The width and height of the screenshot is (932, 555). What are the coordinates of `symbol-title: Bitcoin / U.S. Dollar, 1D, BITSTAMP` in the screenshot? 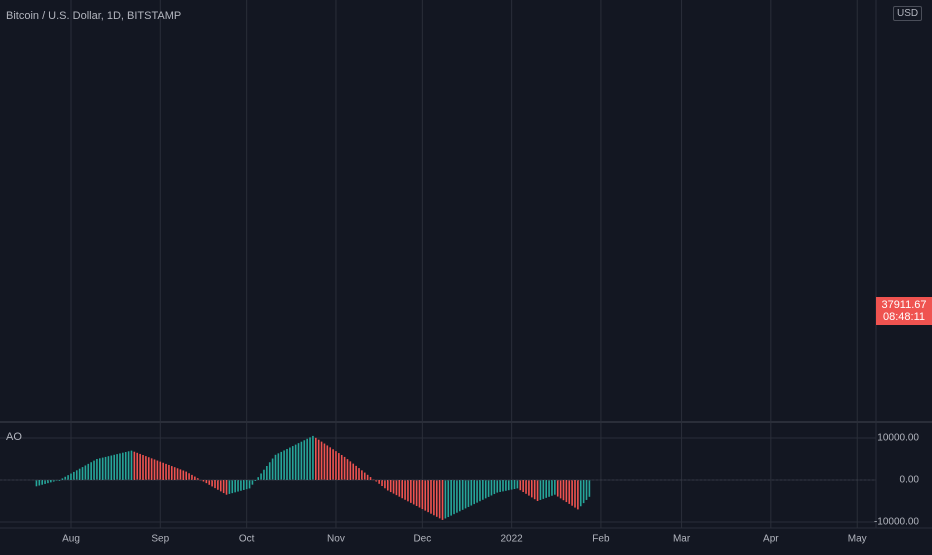 It's located at (94, 16).